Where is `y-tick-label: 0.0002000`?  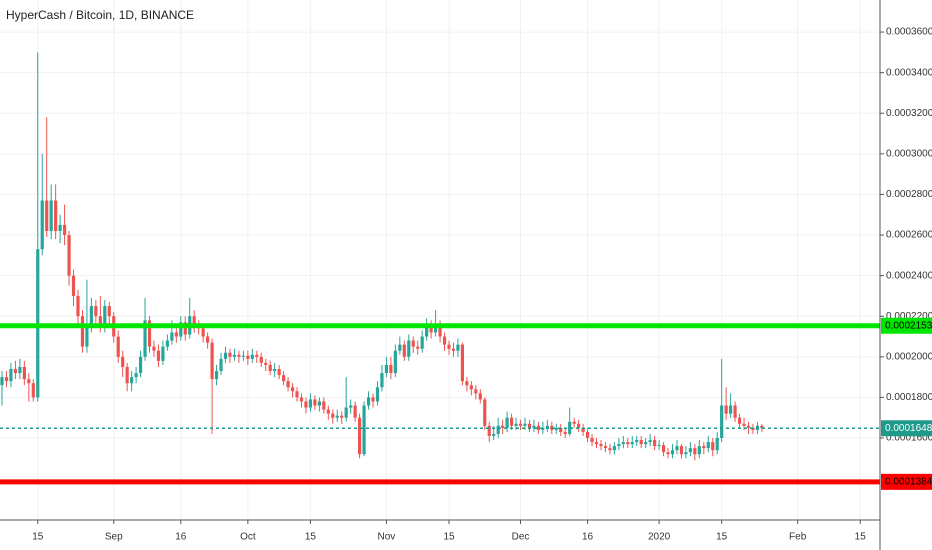
y-tick-label: 0.0002000 is located at coordinates (909, 356).